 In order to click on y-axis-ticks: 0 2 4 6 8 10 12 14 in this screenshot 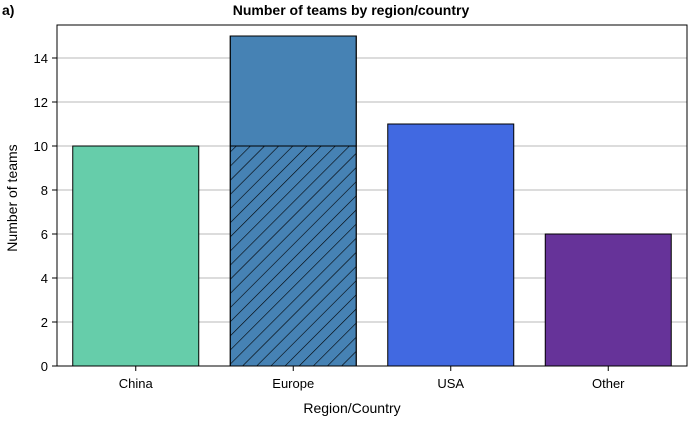, I will do `click(45, 212)`.